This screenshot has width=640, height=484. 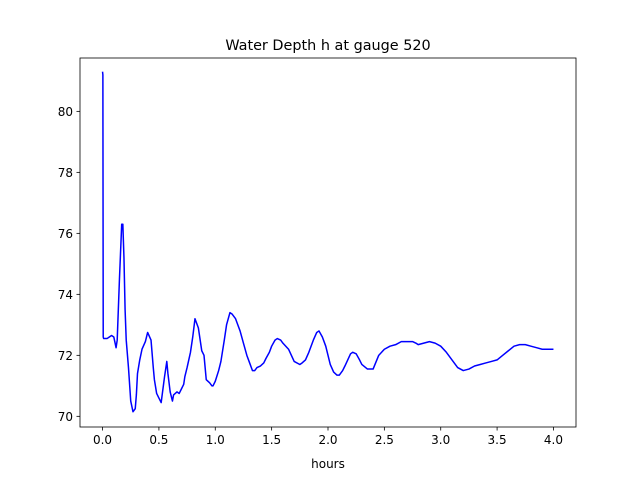 What do you see at coordinates (328, 464) in the screenshot?
I see `x-axis-label: hours` at bounding box center [328, 464].